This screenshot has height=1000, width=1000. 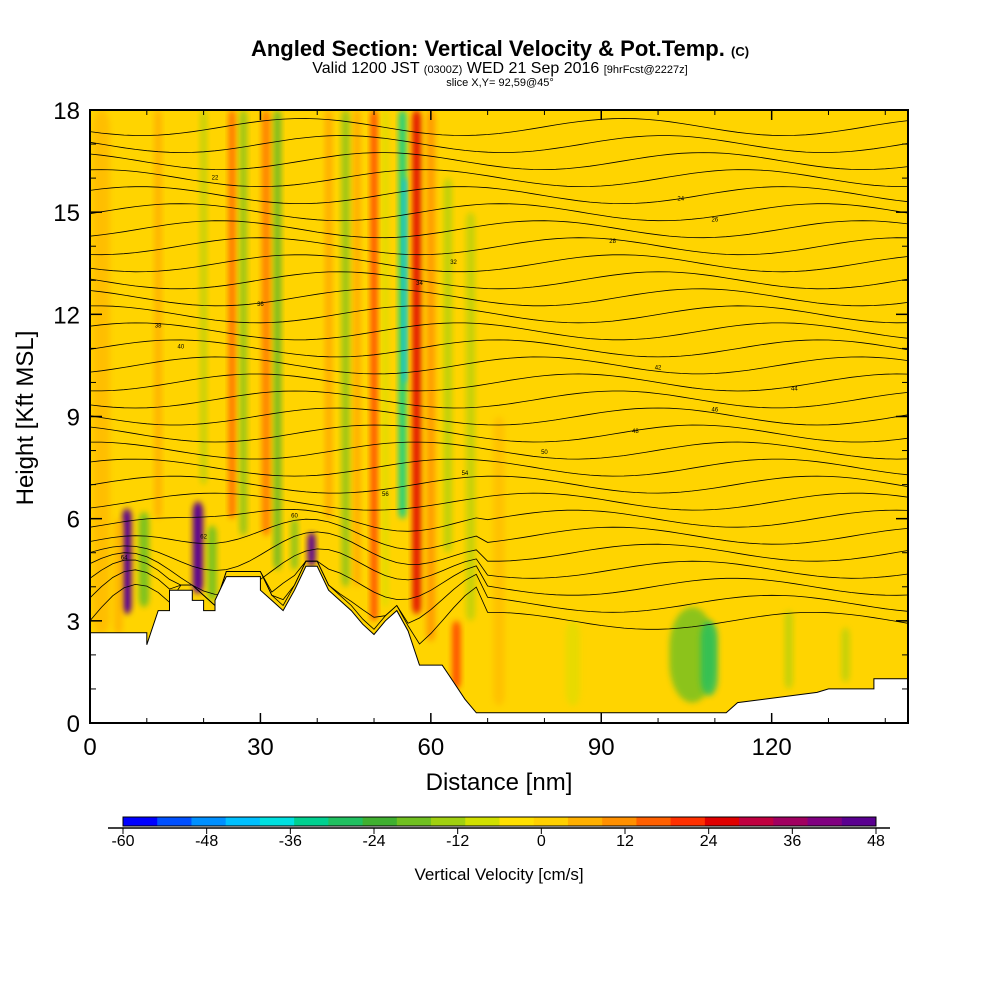 What do you see at coordinates (66, 111) in the screenshot?
I see `y-tick-label-6: 18` at bounding box center [66, 111].